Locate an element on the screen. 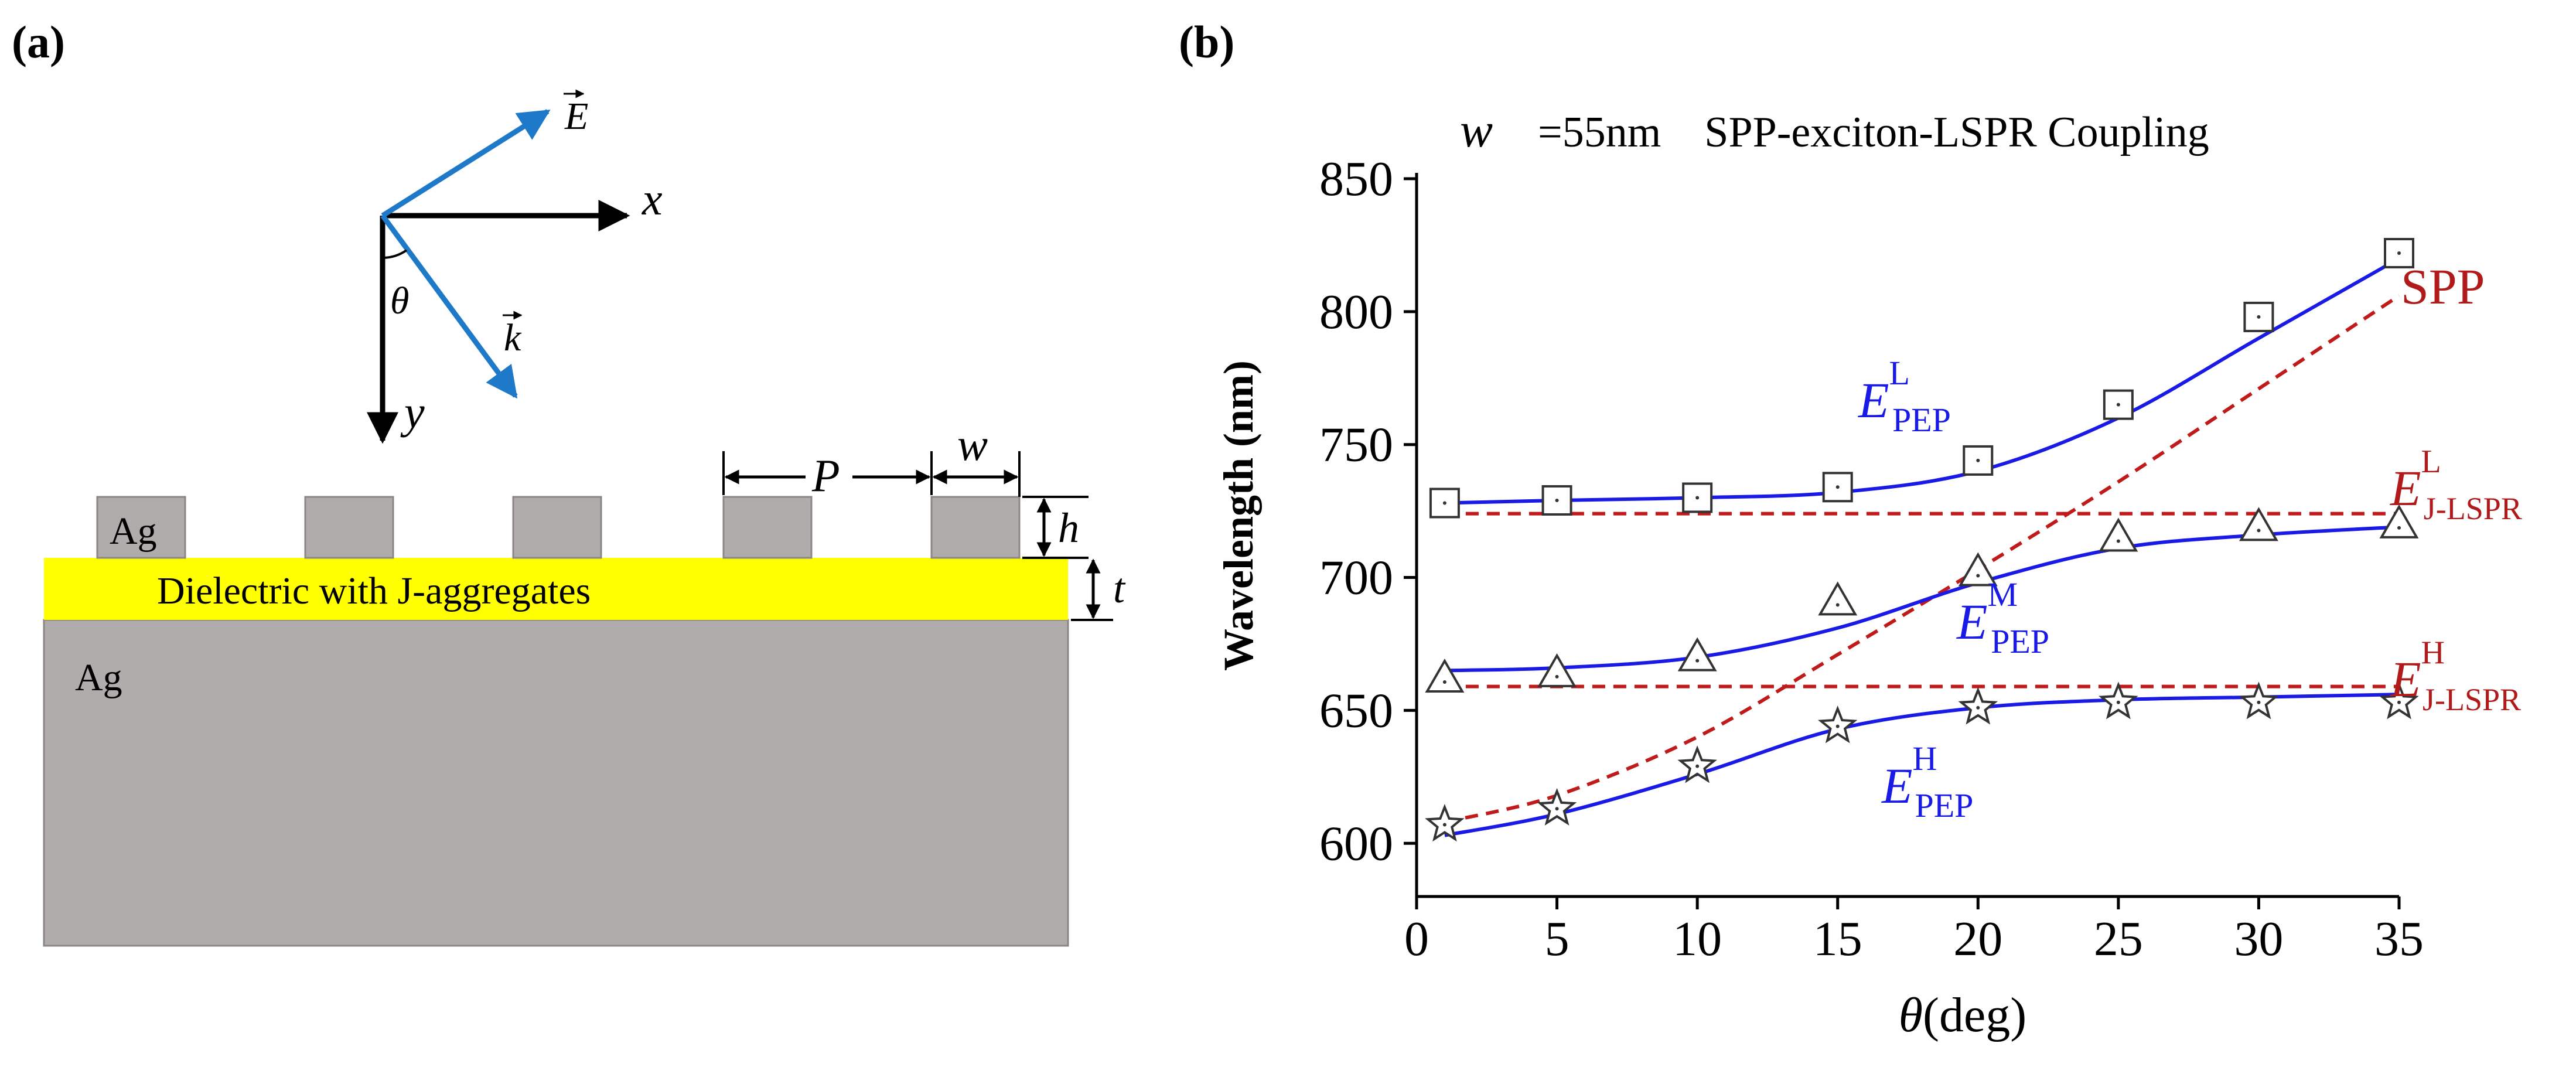 The image size is (2576, 1067). field-e-label: E is located at coordinates (576, 116).